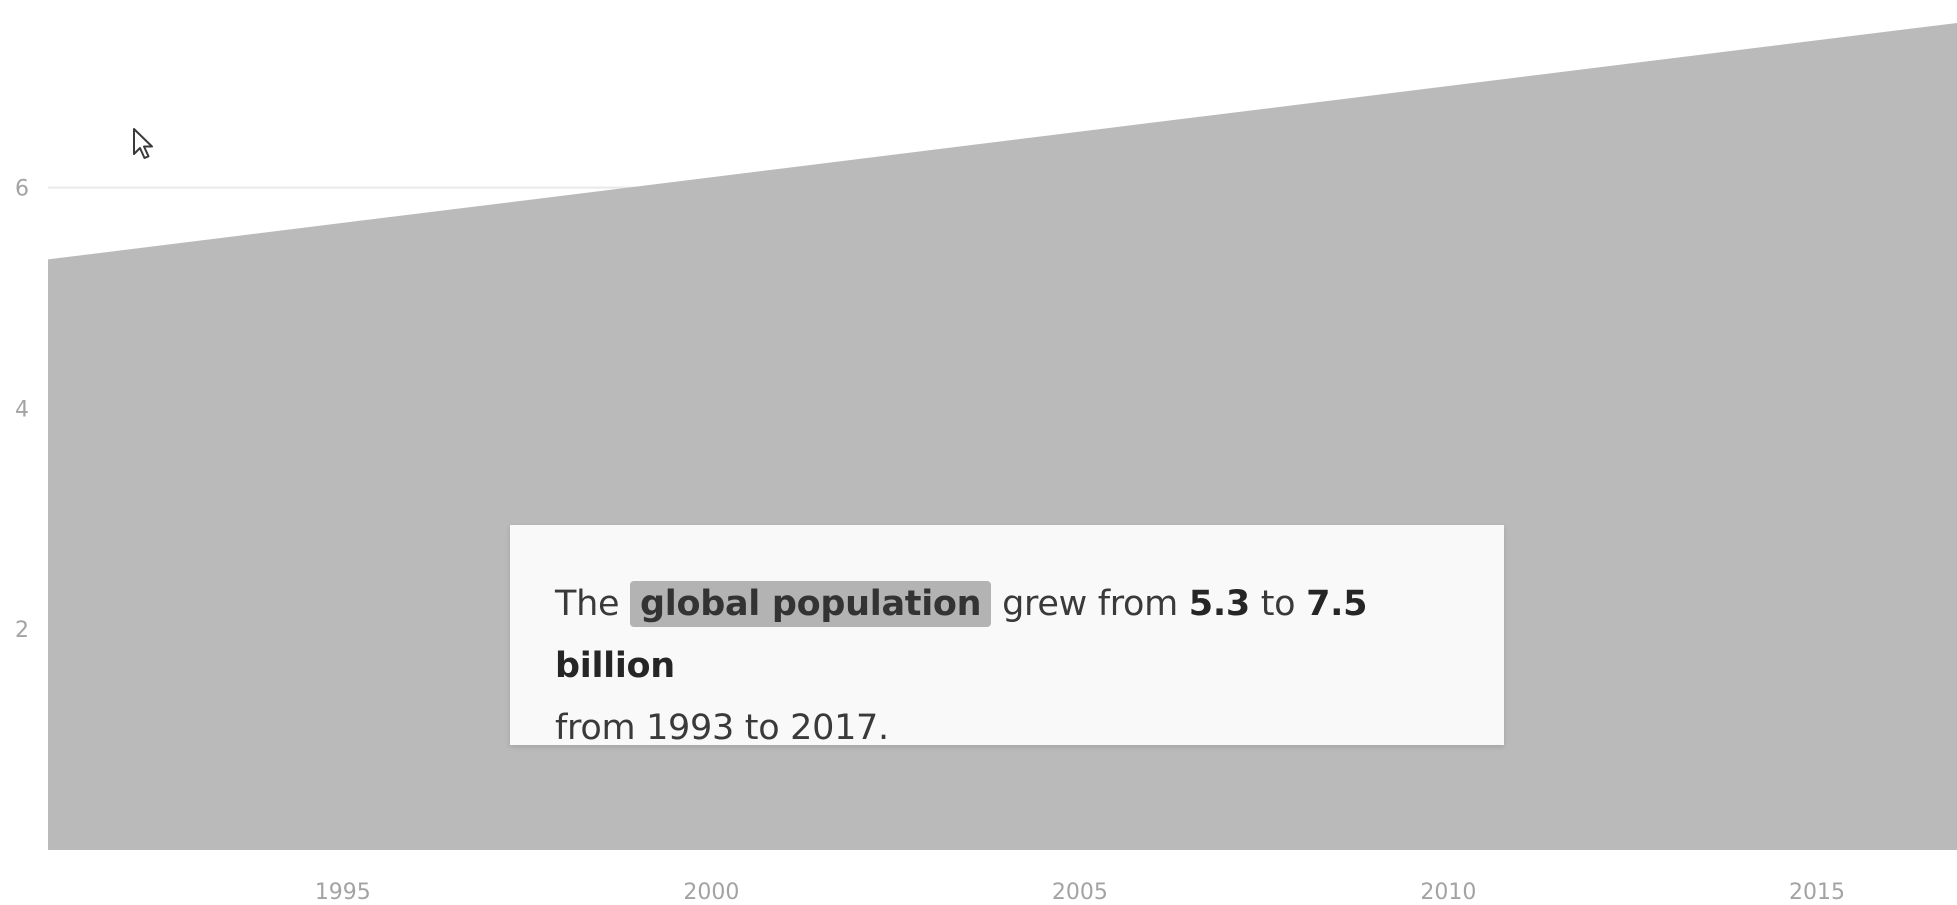 The image size is (1957, 905). I want to click on y-tick-label-6: 6, so click(22, 189).